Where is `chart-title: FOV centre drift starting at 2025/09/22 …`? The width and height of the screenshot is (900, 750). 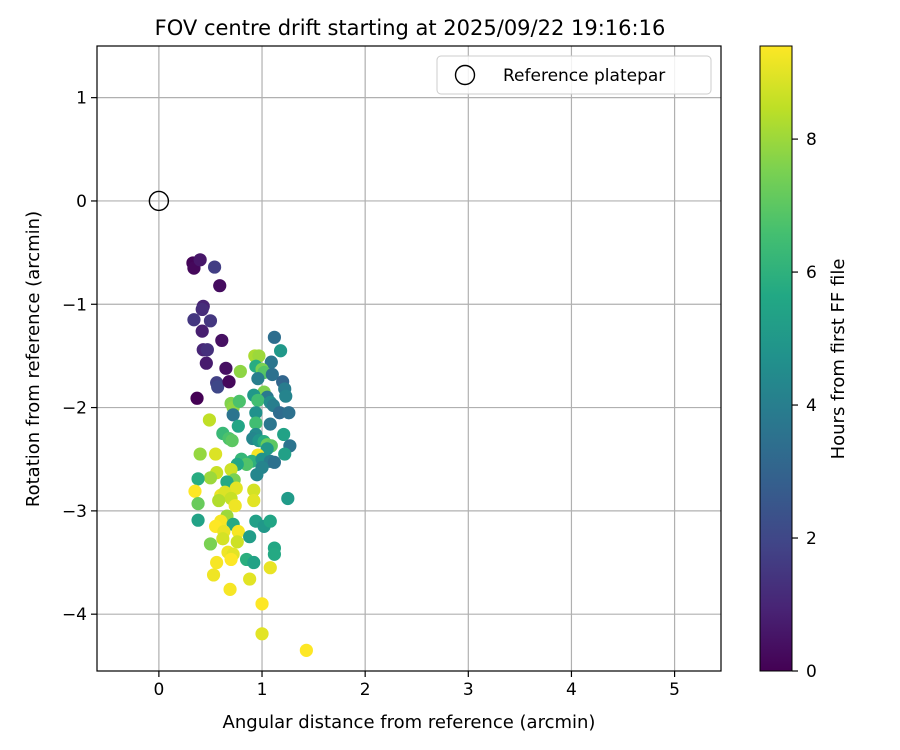
chart-title: FOV centre drift starting at 2025/09/22 … is located at coordinates (410, 28).